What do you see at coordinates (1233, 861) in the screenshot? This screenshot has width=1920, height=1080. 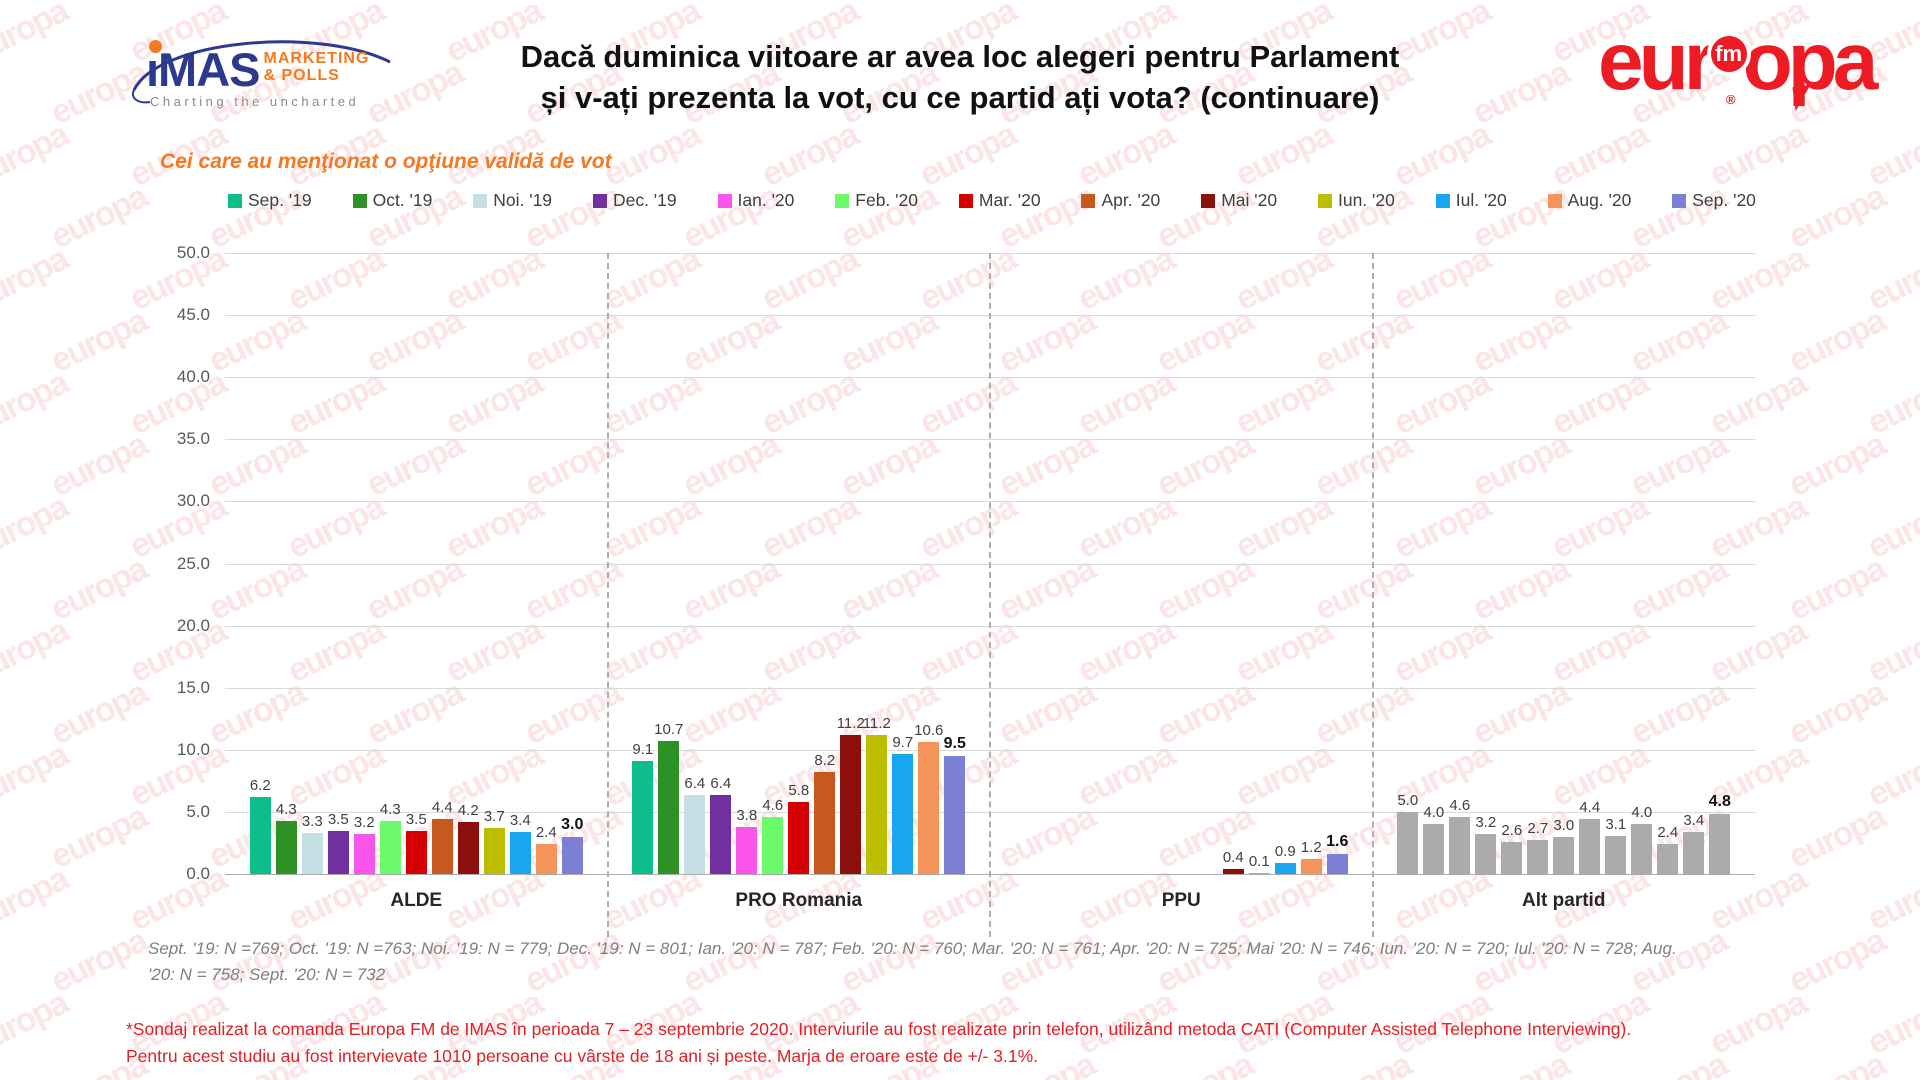 I see `bar: 0.4` at bounding box center [1233, 861].